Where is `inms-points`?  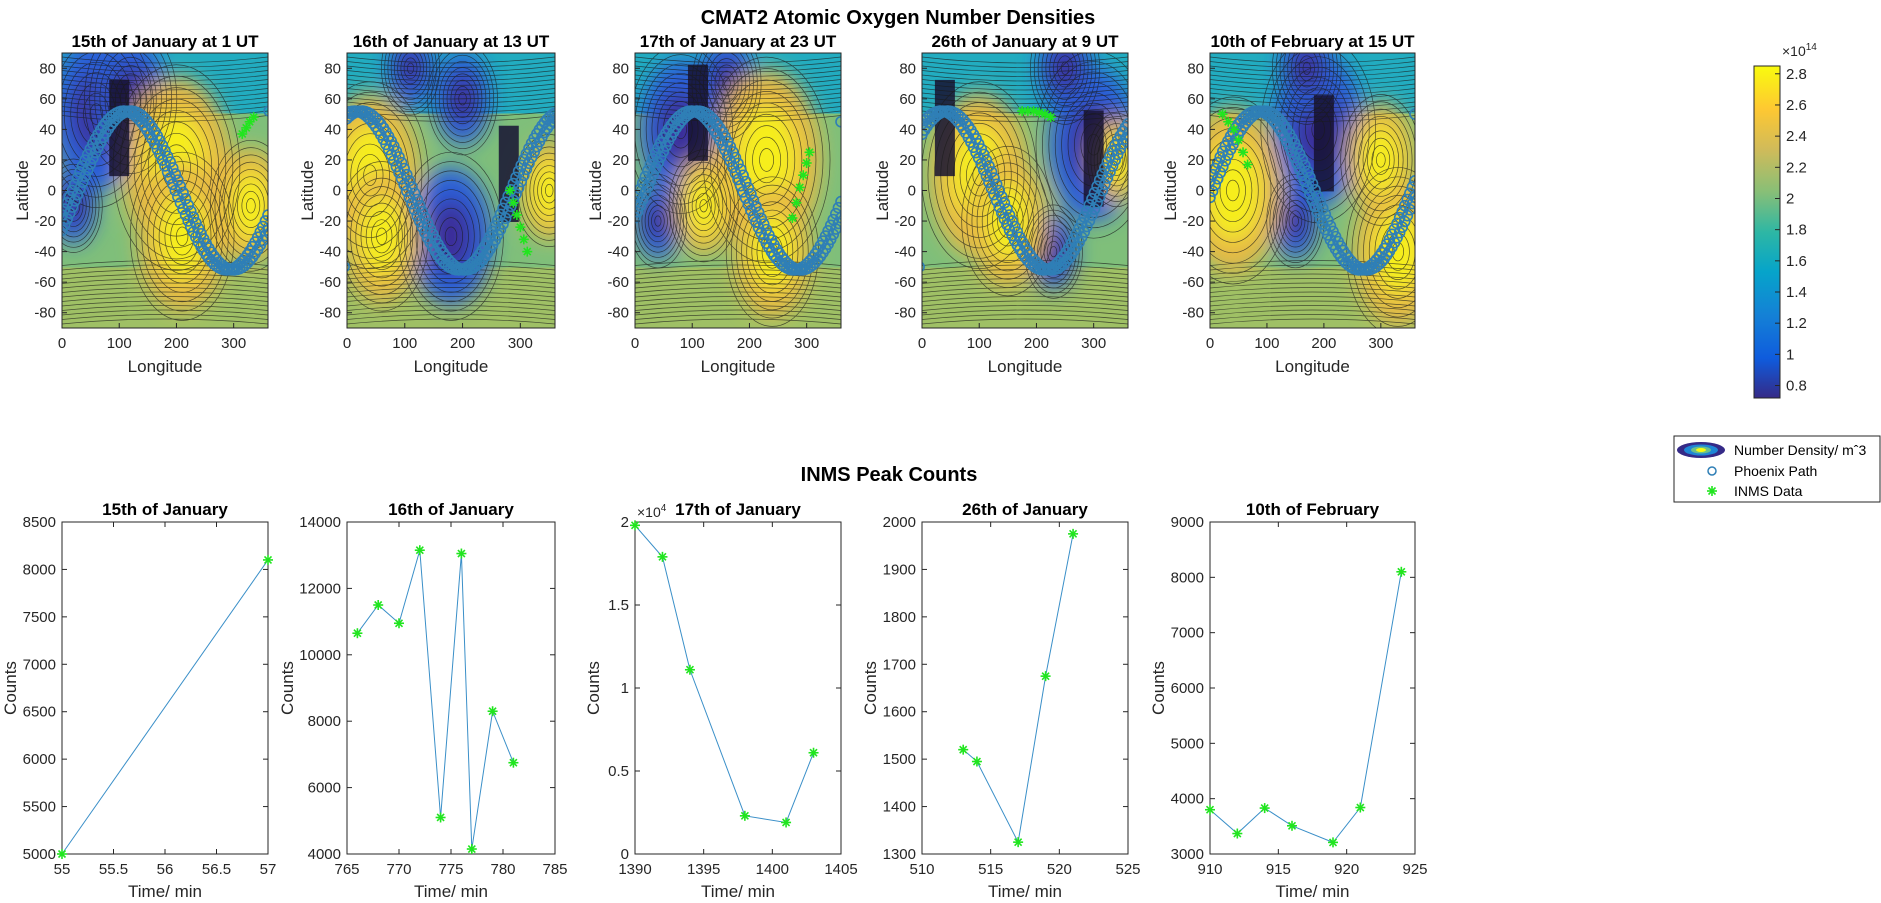
inms-points is located at coordinates (248, 125).